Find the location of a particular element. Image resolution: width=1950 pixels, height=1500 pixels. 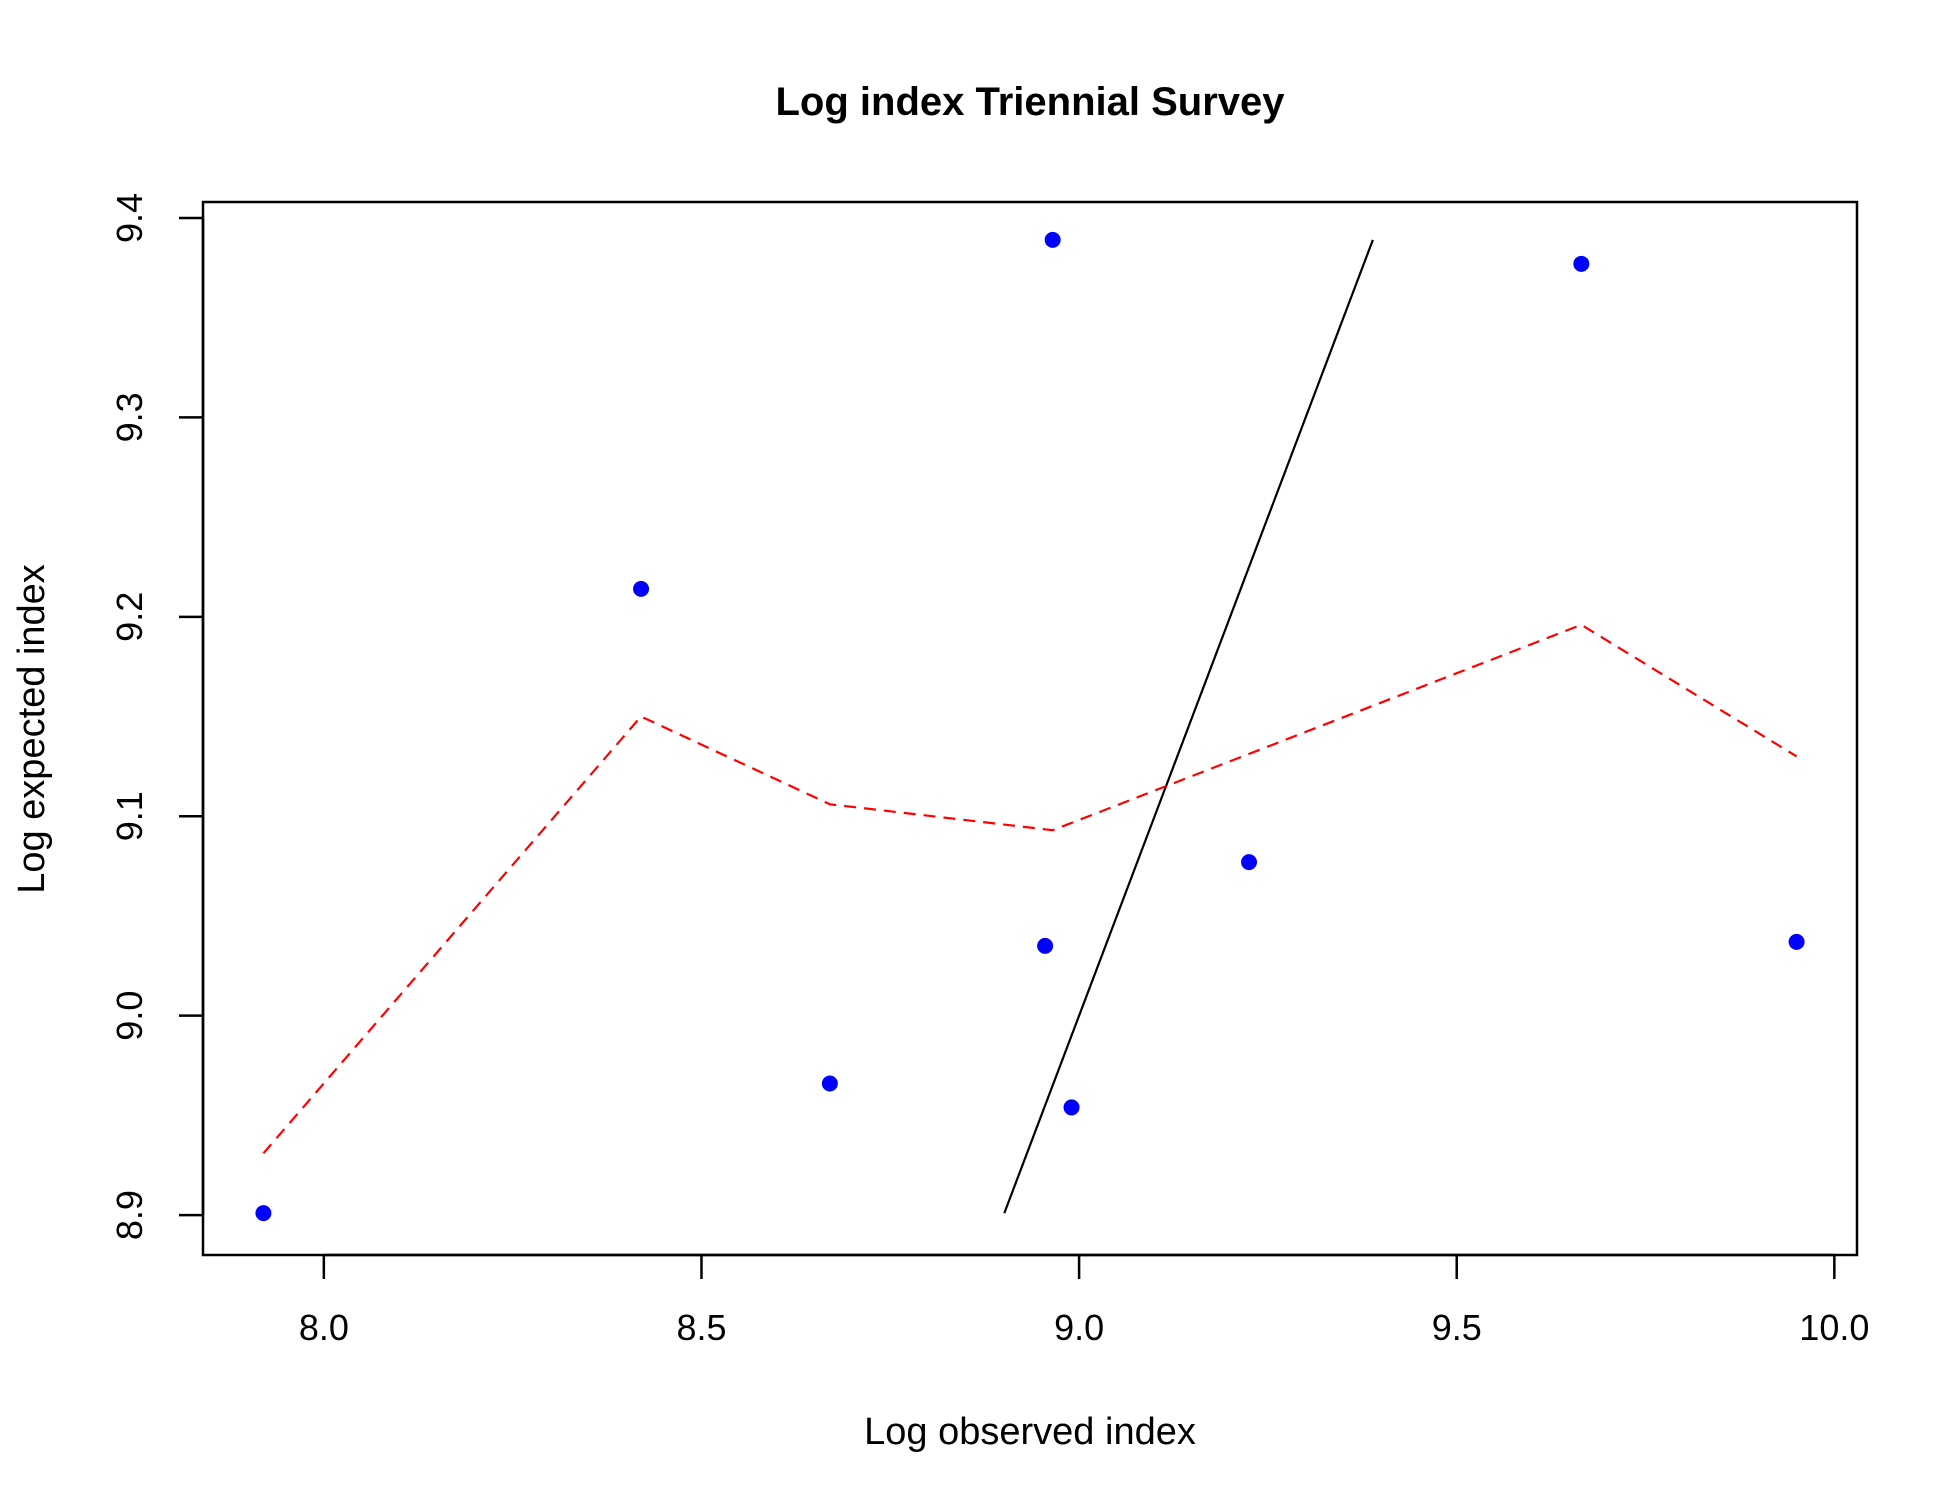

identity-line is located at coordinates (1188, 726).